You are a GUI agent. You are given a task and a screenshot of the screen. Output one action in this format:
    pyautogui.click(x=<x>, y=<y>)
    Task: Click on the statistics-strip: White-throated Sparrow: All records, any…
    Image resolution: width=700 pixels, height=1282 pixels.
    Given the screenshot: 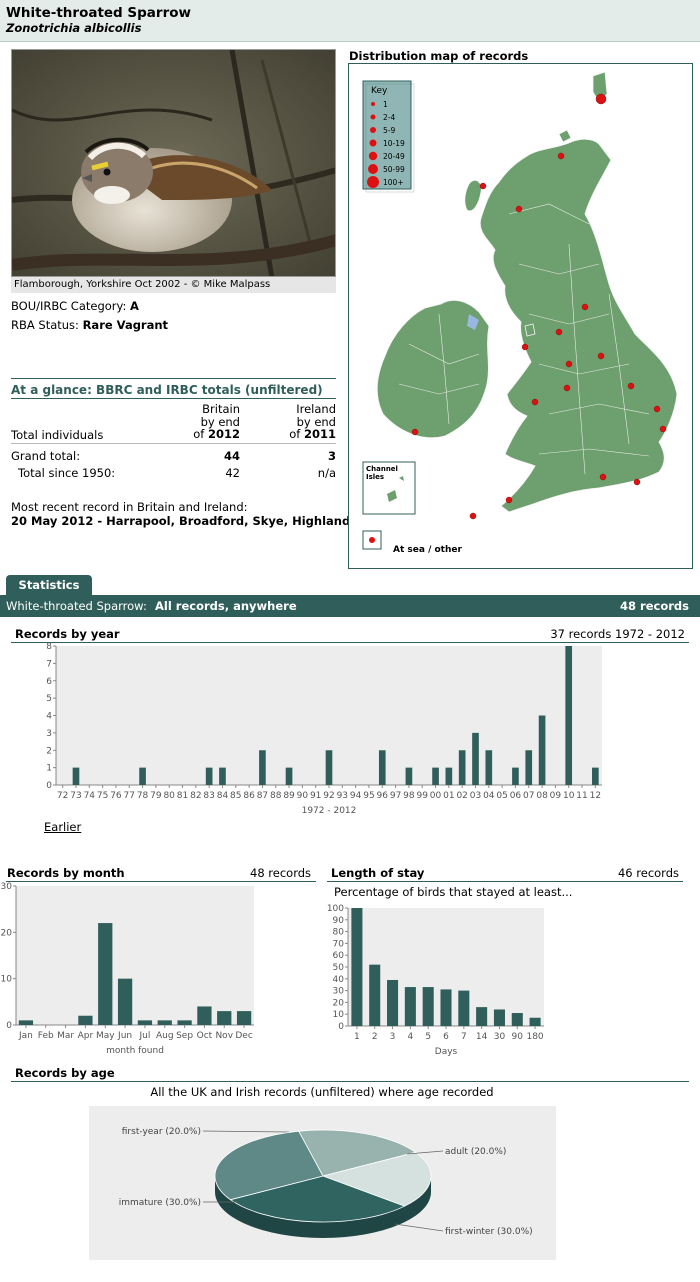 What is the action you would take?
    pyautogui.click(x=350, y=606)
    